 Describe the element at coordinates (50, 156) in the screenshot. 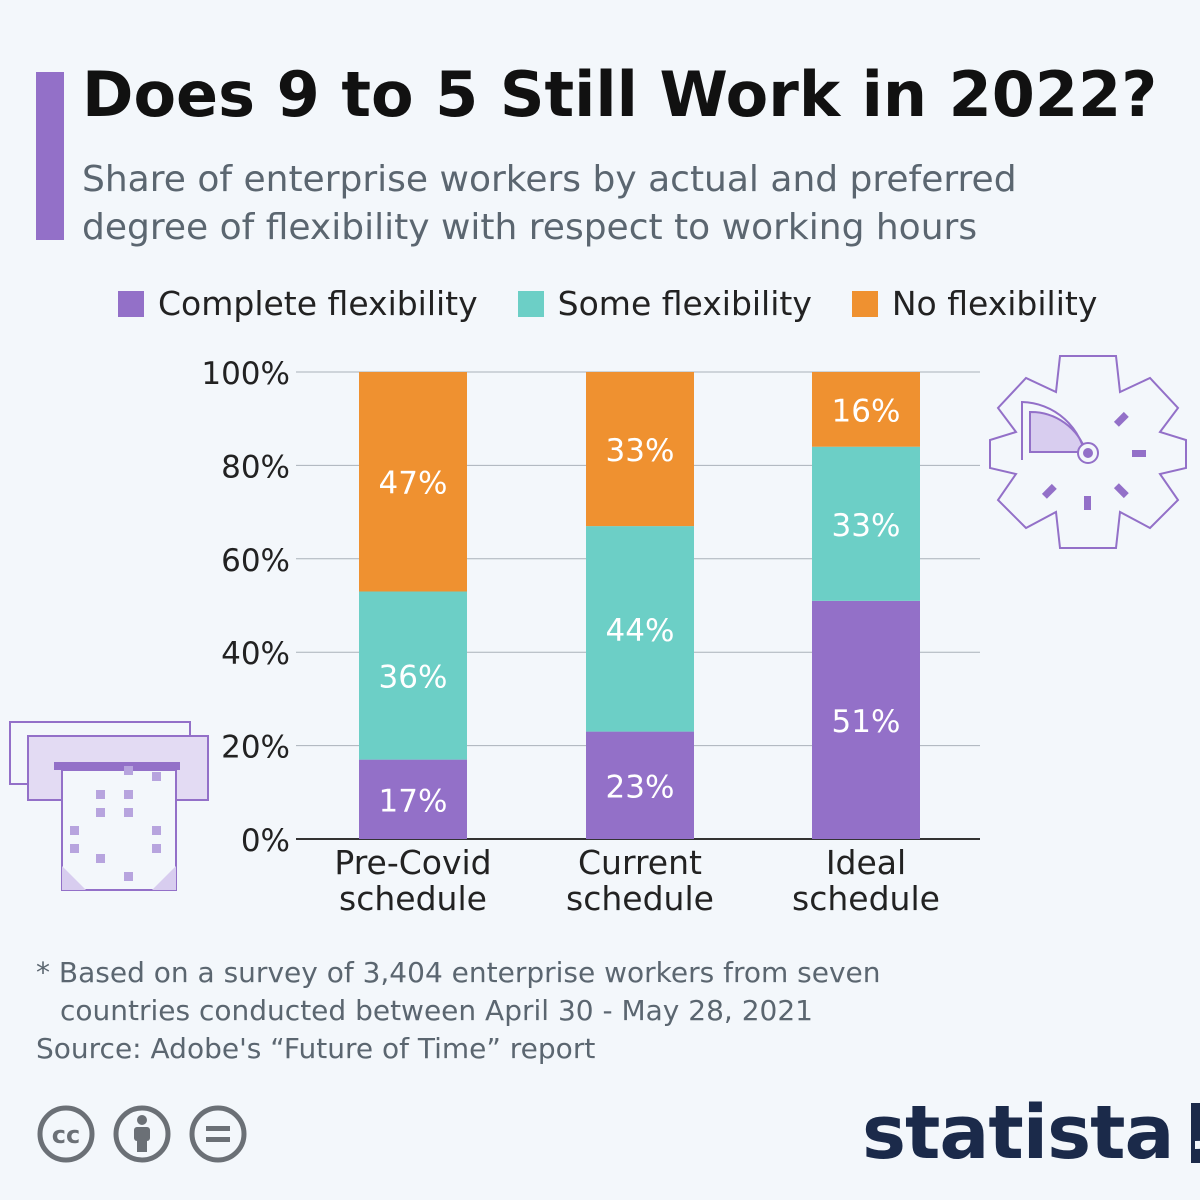

I see `title-accent-bar` at that location.